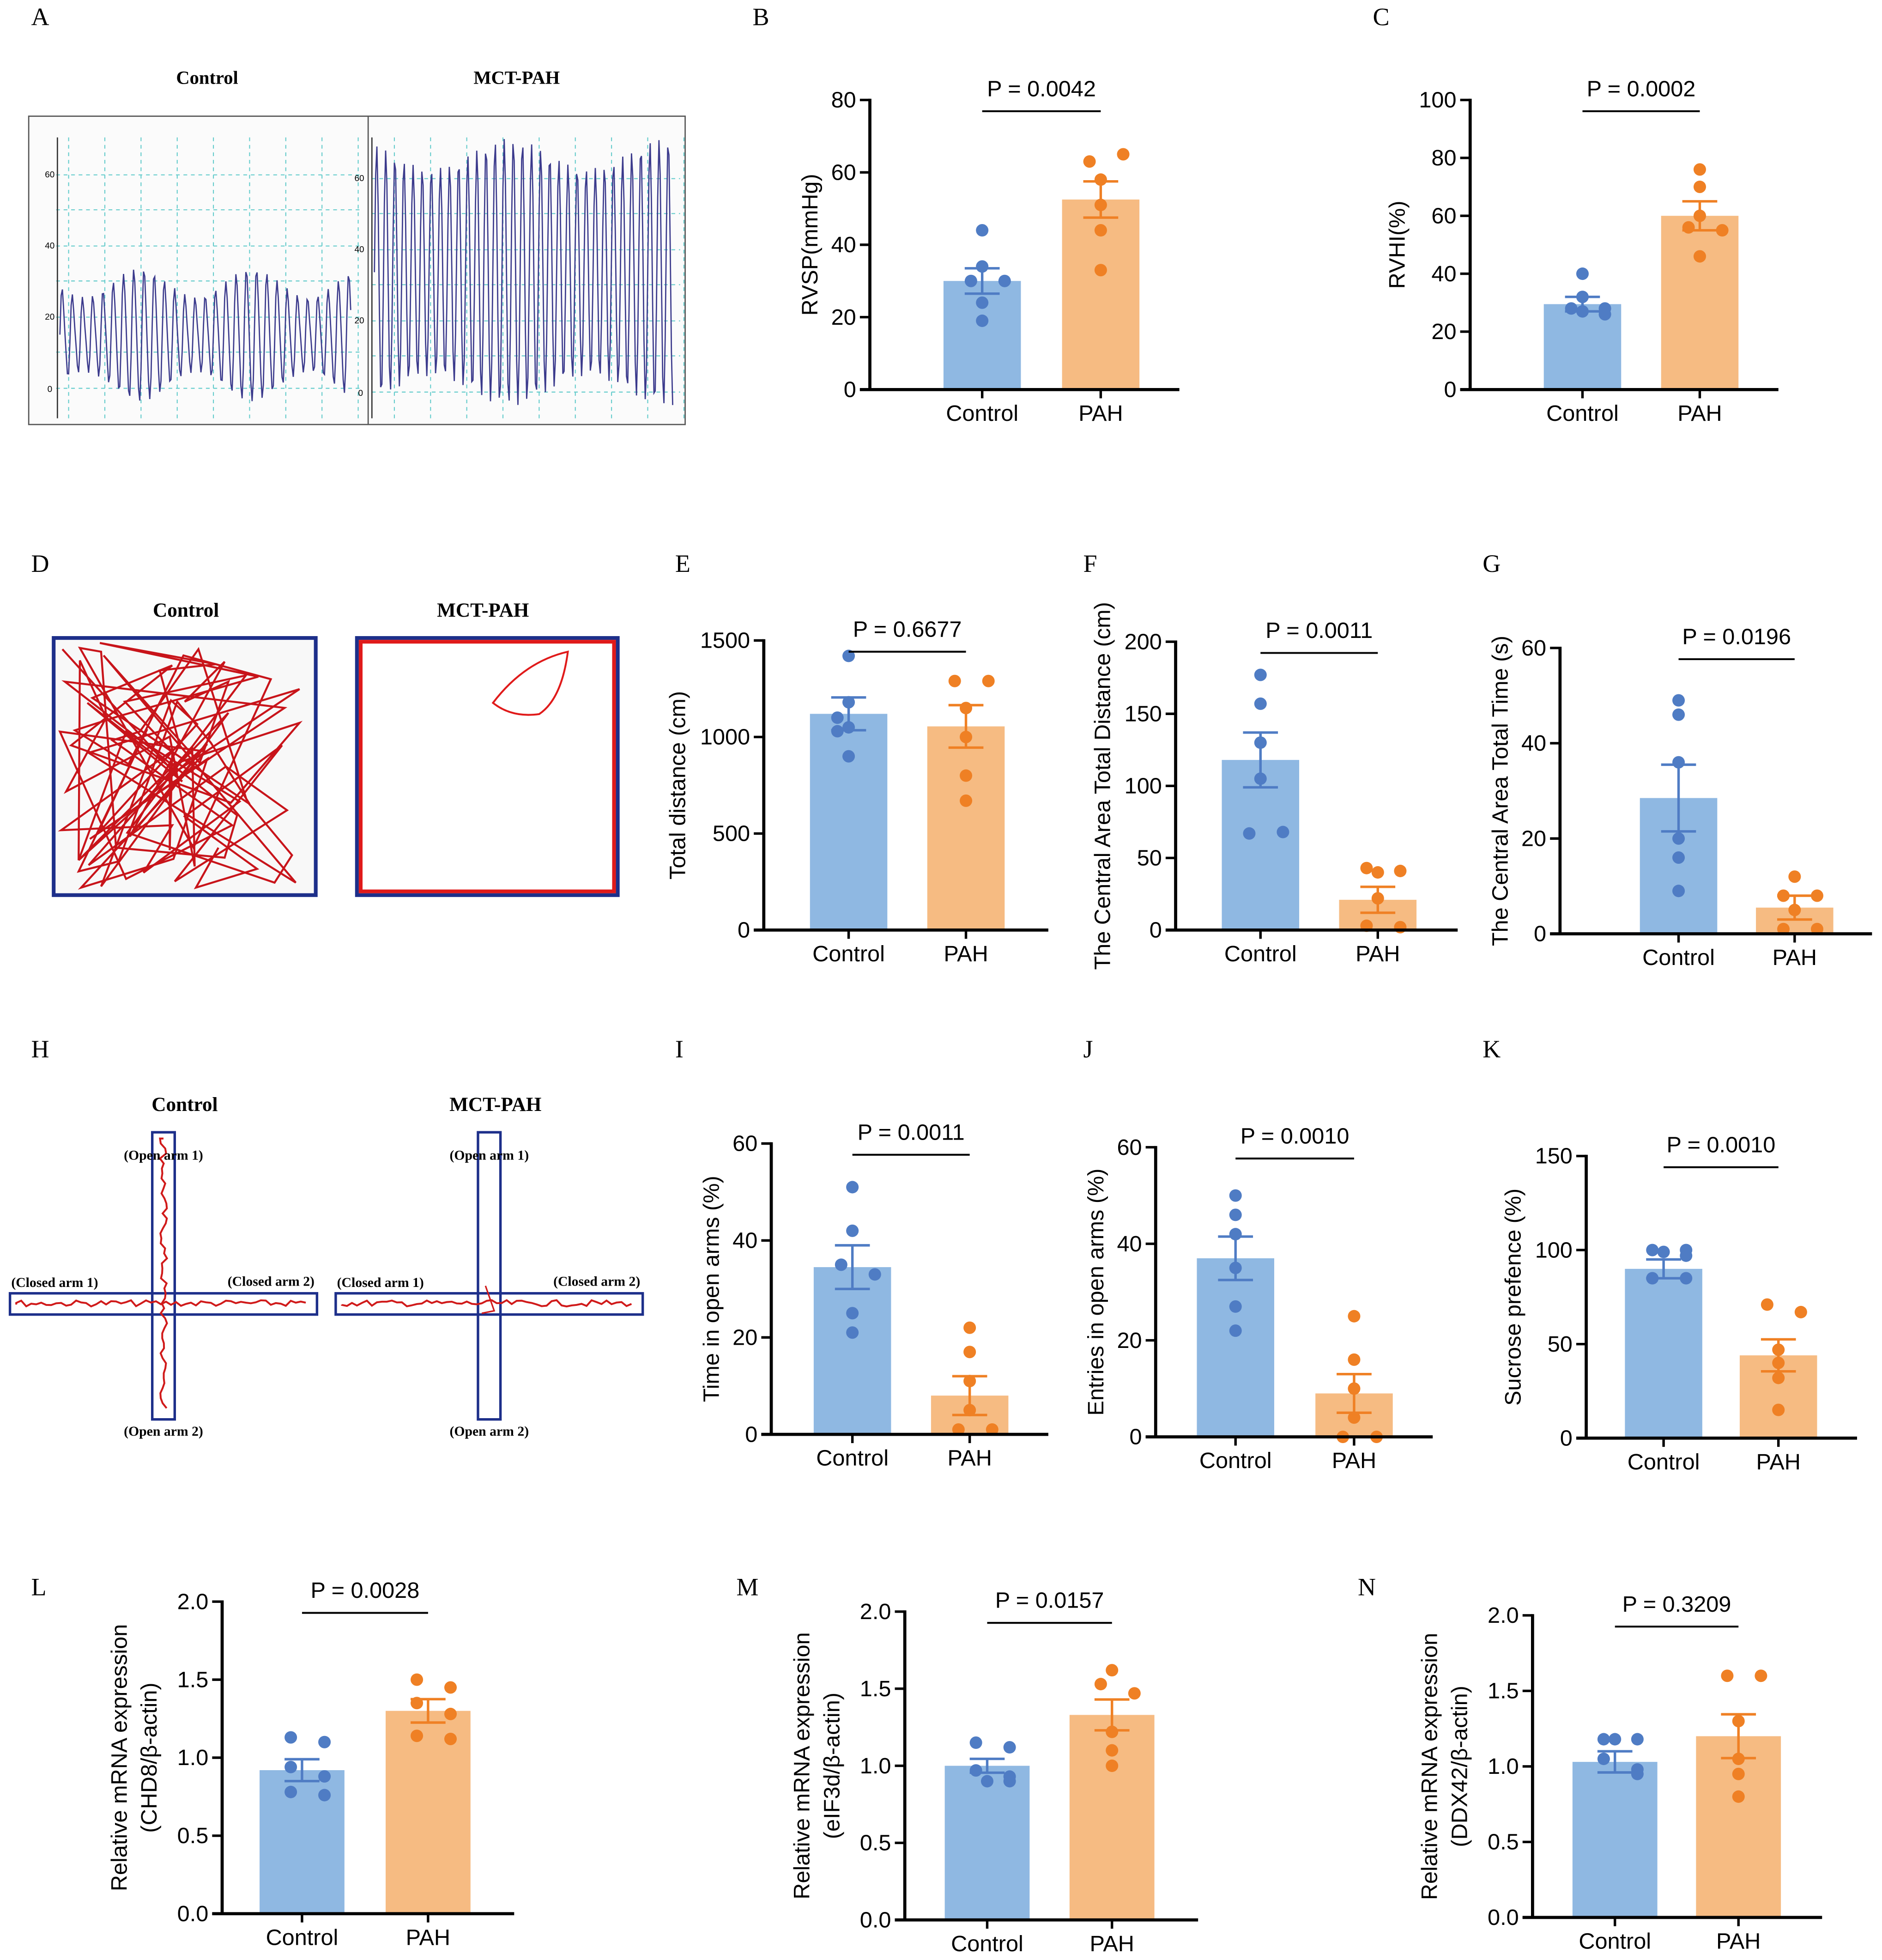 This screenshot has width=1882, height=1960. I want to click on pah-arena, so click(488, 766).